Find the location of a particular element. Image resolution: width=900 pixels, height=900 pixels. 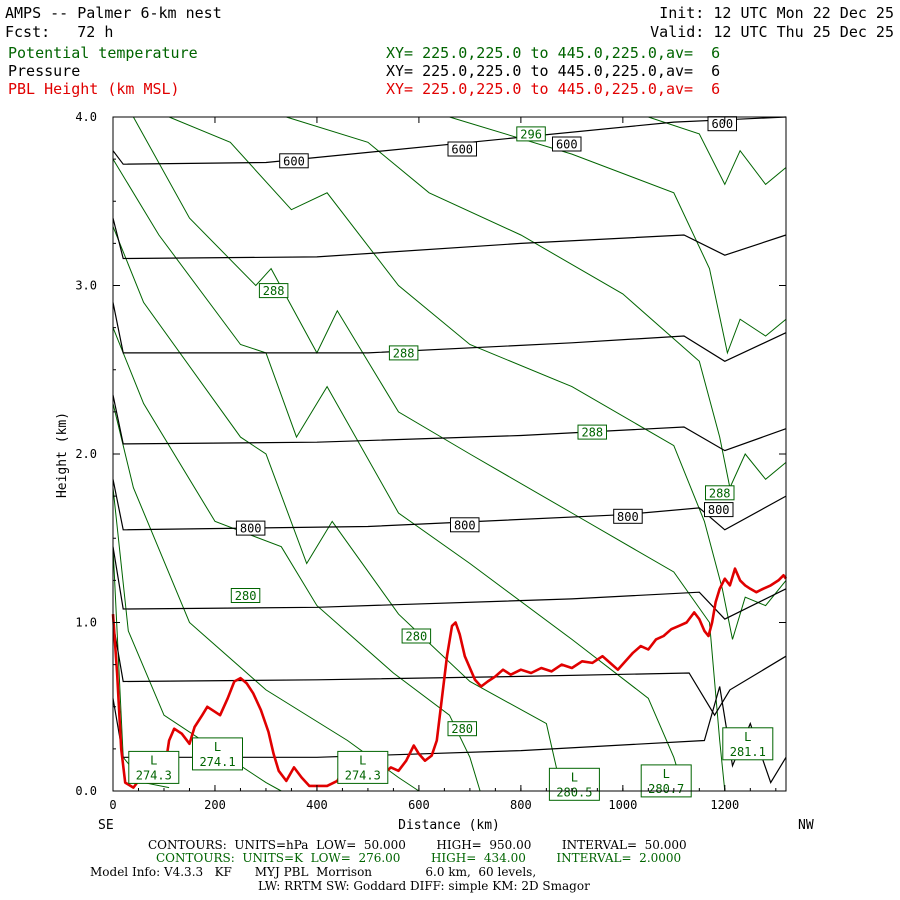

theta-minimum-value: 280.7 is located at coordinates (666, 789).